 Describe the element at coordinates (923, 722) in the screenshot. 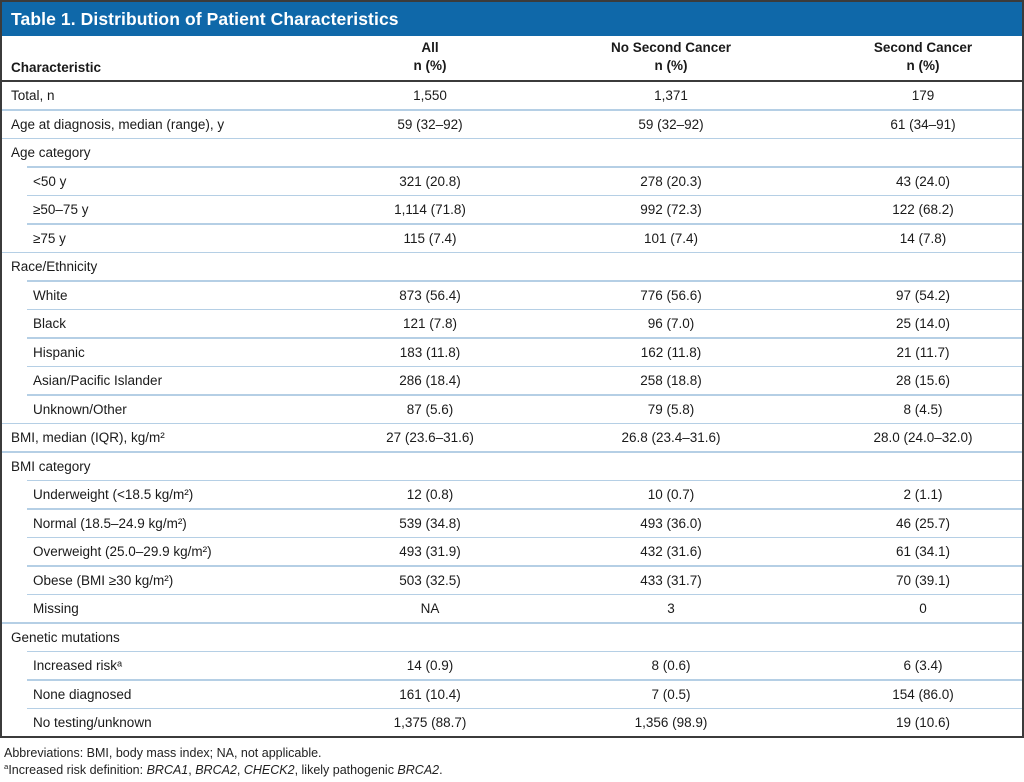

I see `second-cancer-cell: 19 (10.6)` at that location.